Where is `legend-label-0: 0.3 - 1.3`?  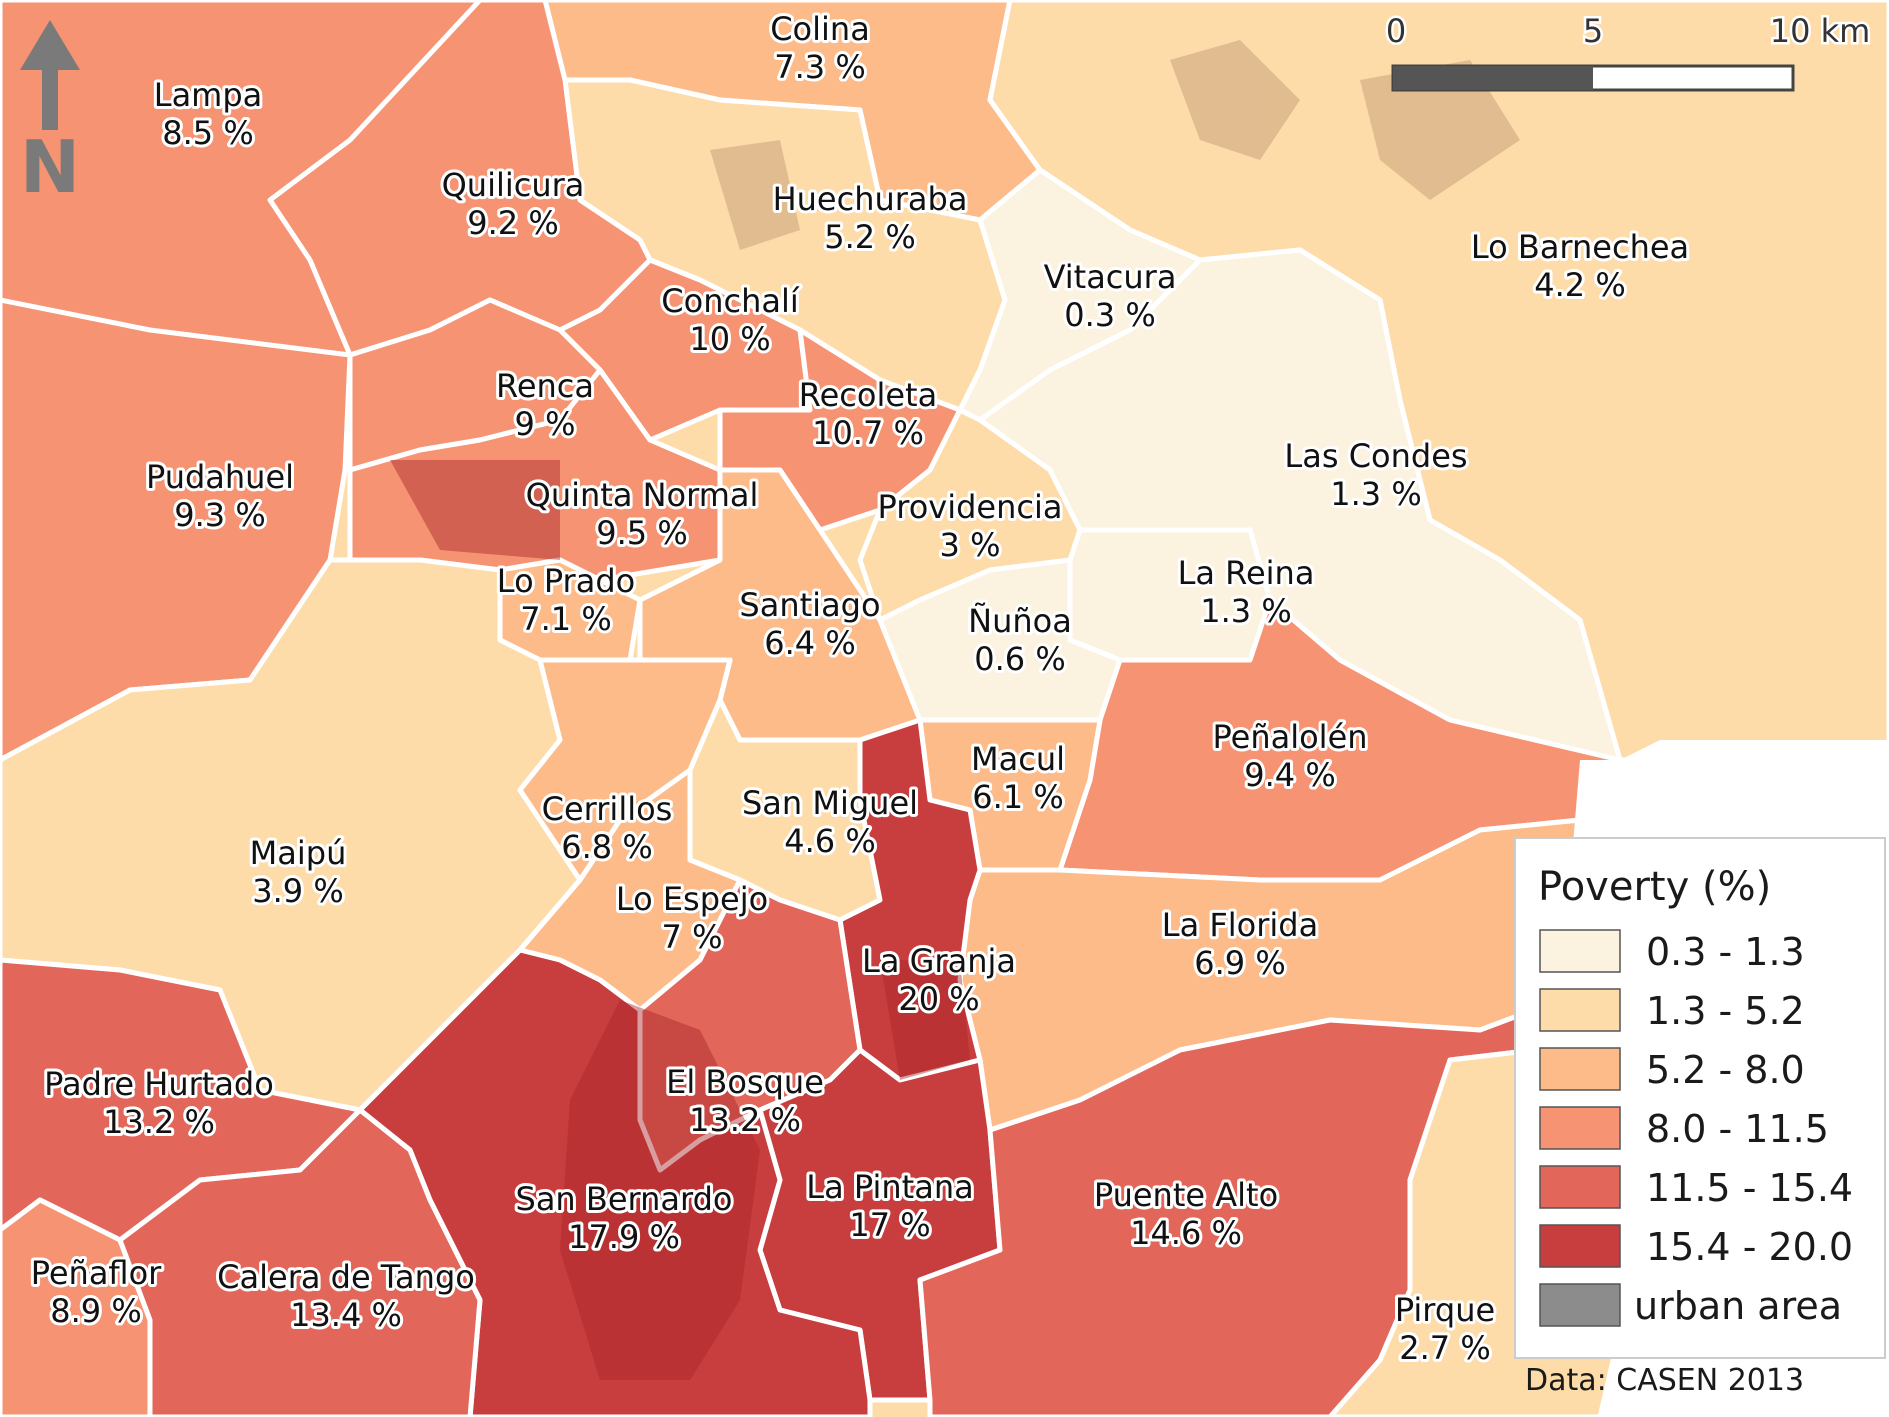 legend-label-0: 0.3 - 1.3 is located at coordinates (1725, 952).